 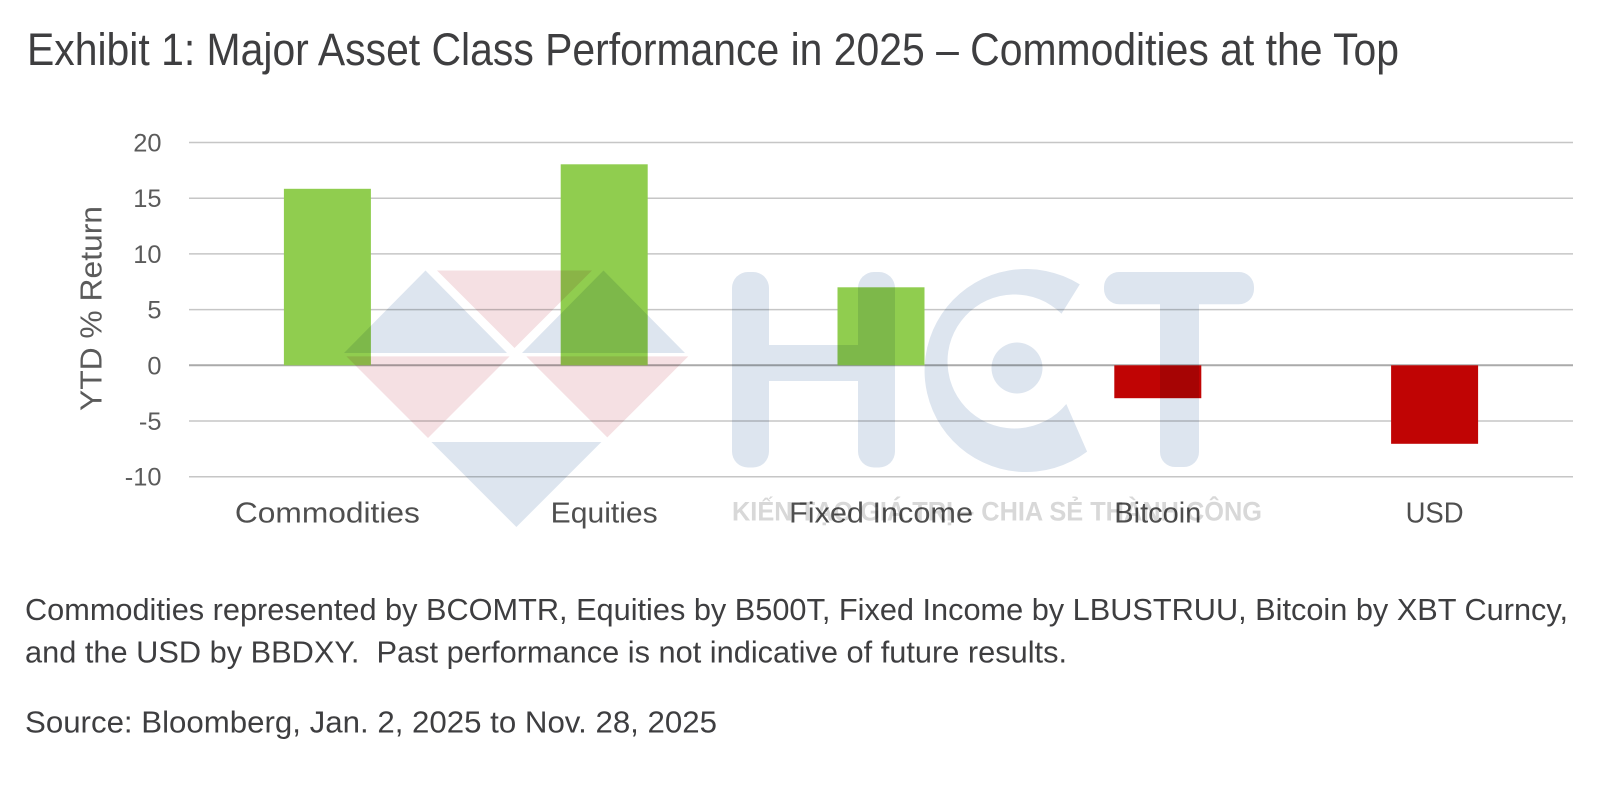 I want to click on svg-text: 5, so click(x=154, y=311).